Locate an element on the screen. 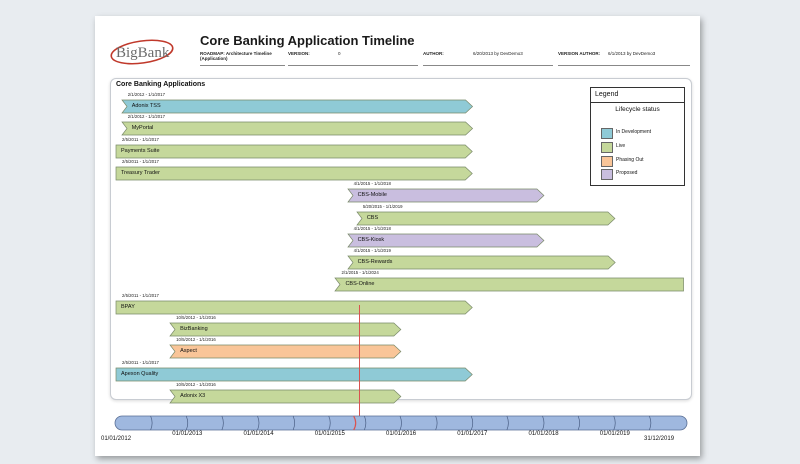 This screenshot has height=464, width=800. legend-title: Legend is located at coordinates (607, 94).